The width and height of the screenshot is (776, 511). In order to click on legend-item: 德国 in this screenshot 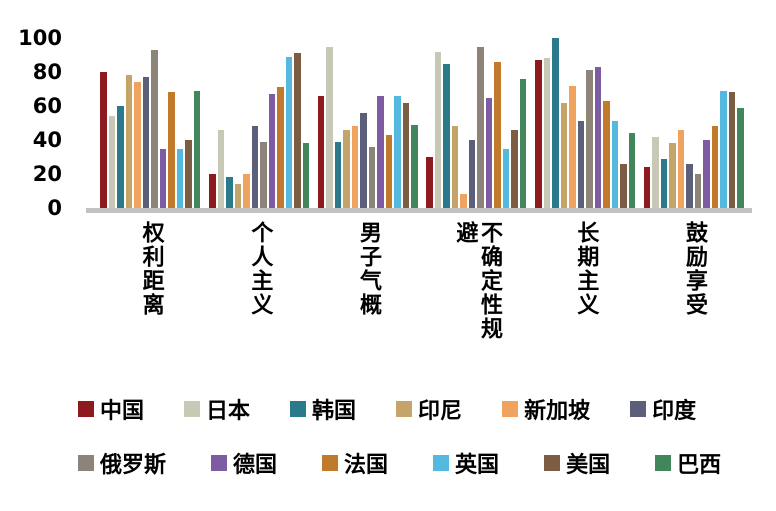, I will do `click(244, 463)`.